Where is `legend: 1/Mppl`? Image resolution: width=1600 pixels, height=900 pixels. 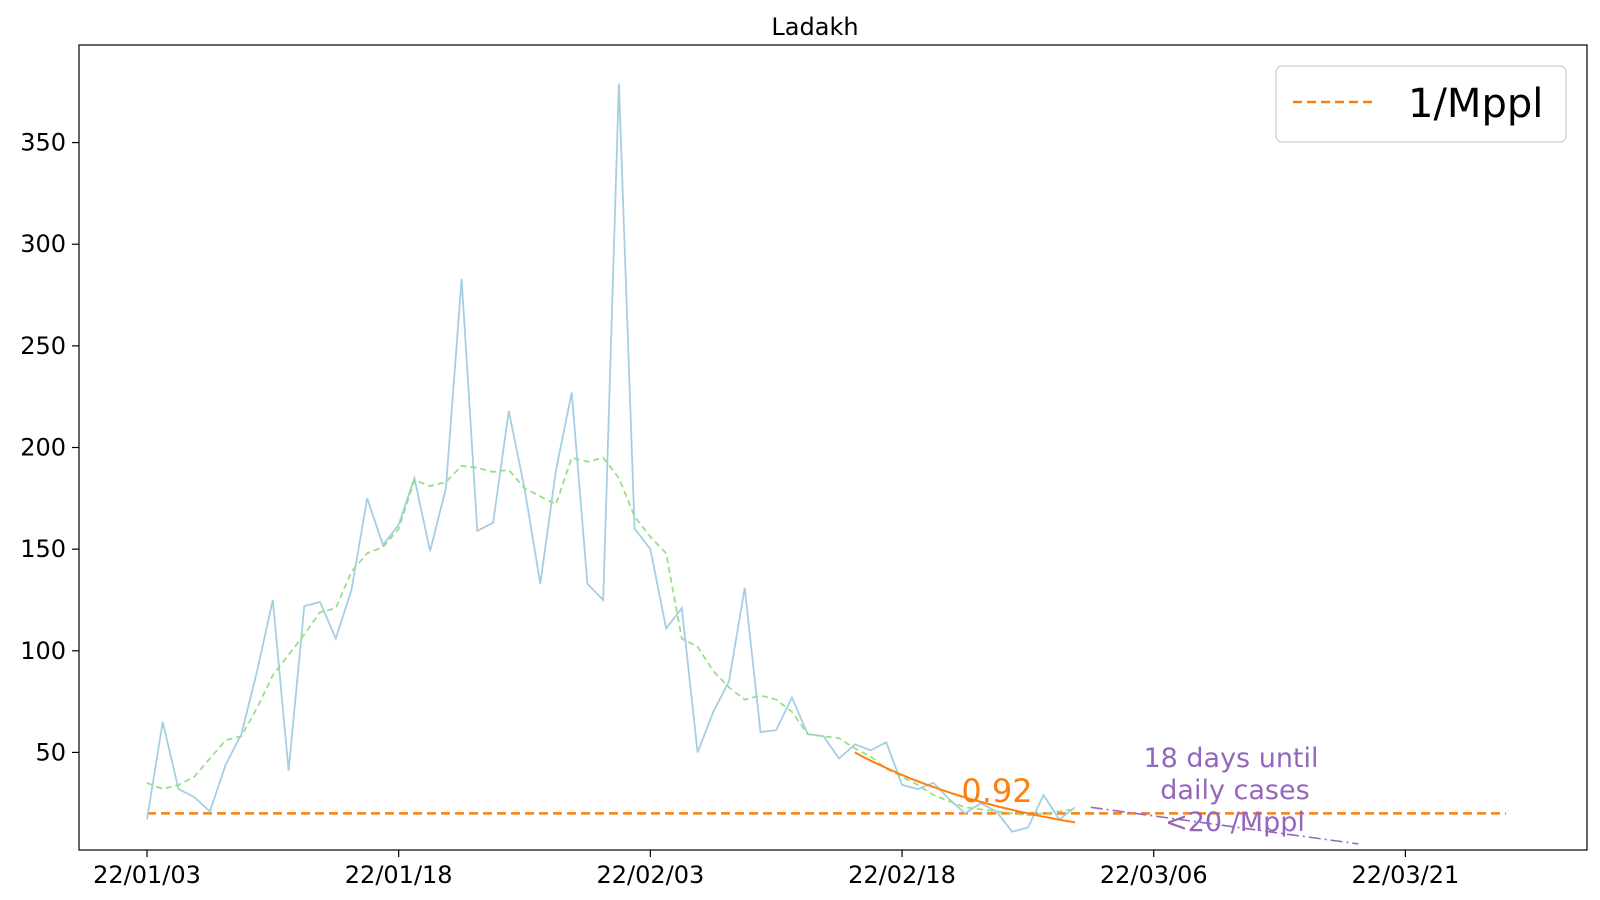
legend: 1/Mppl is located at coordinates (1421, 104).